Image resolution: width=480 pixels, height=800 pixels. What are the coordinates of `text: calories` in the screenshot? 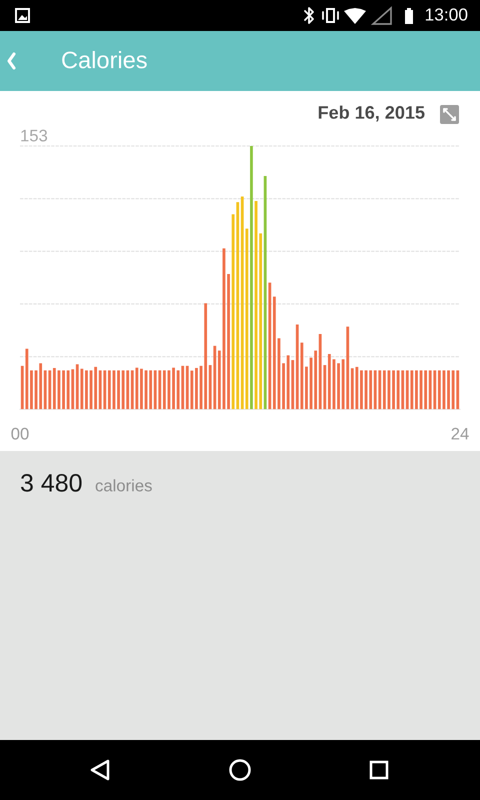 It's located at (124, 485).